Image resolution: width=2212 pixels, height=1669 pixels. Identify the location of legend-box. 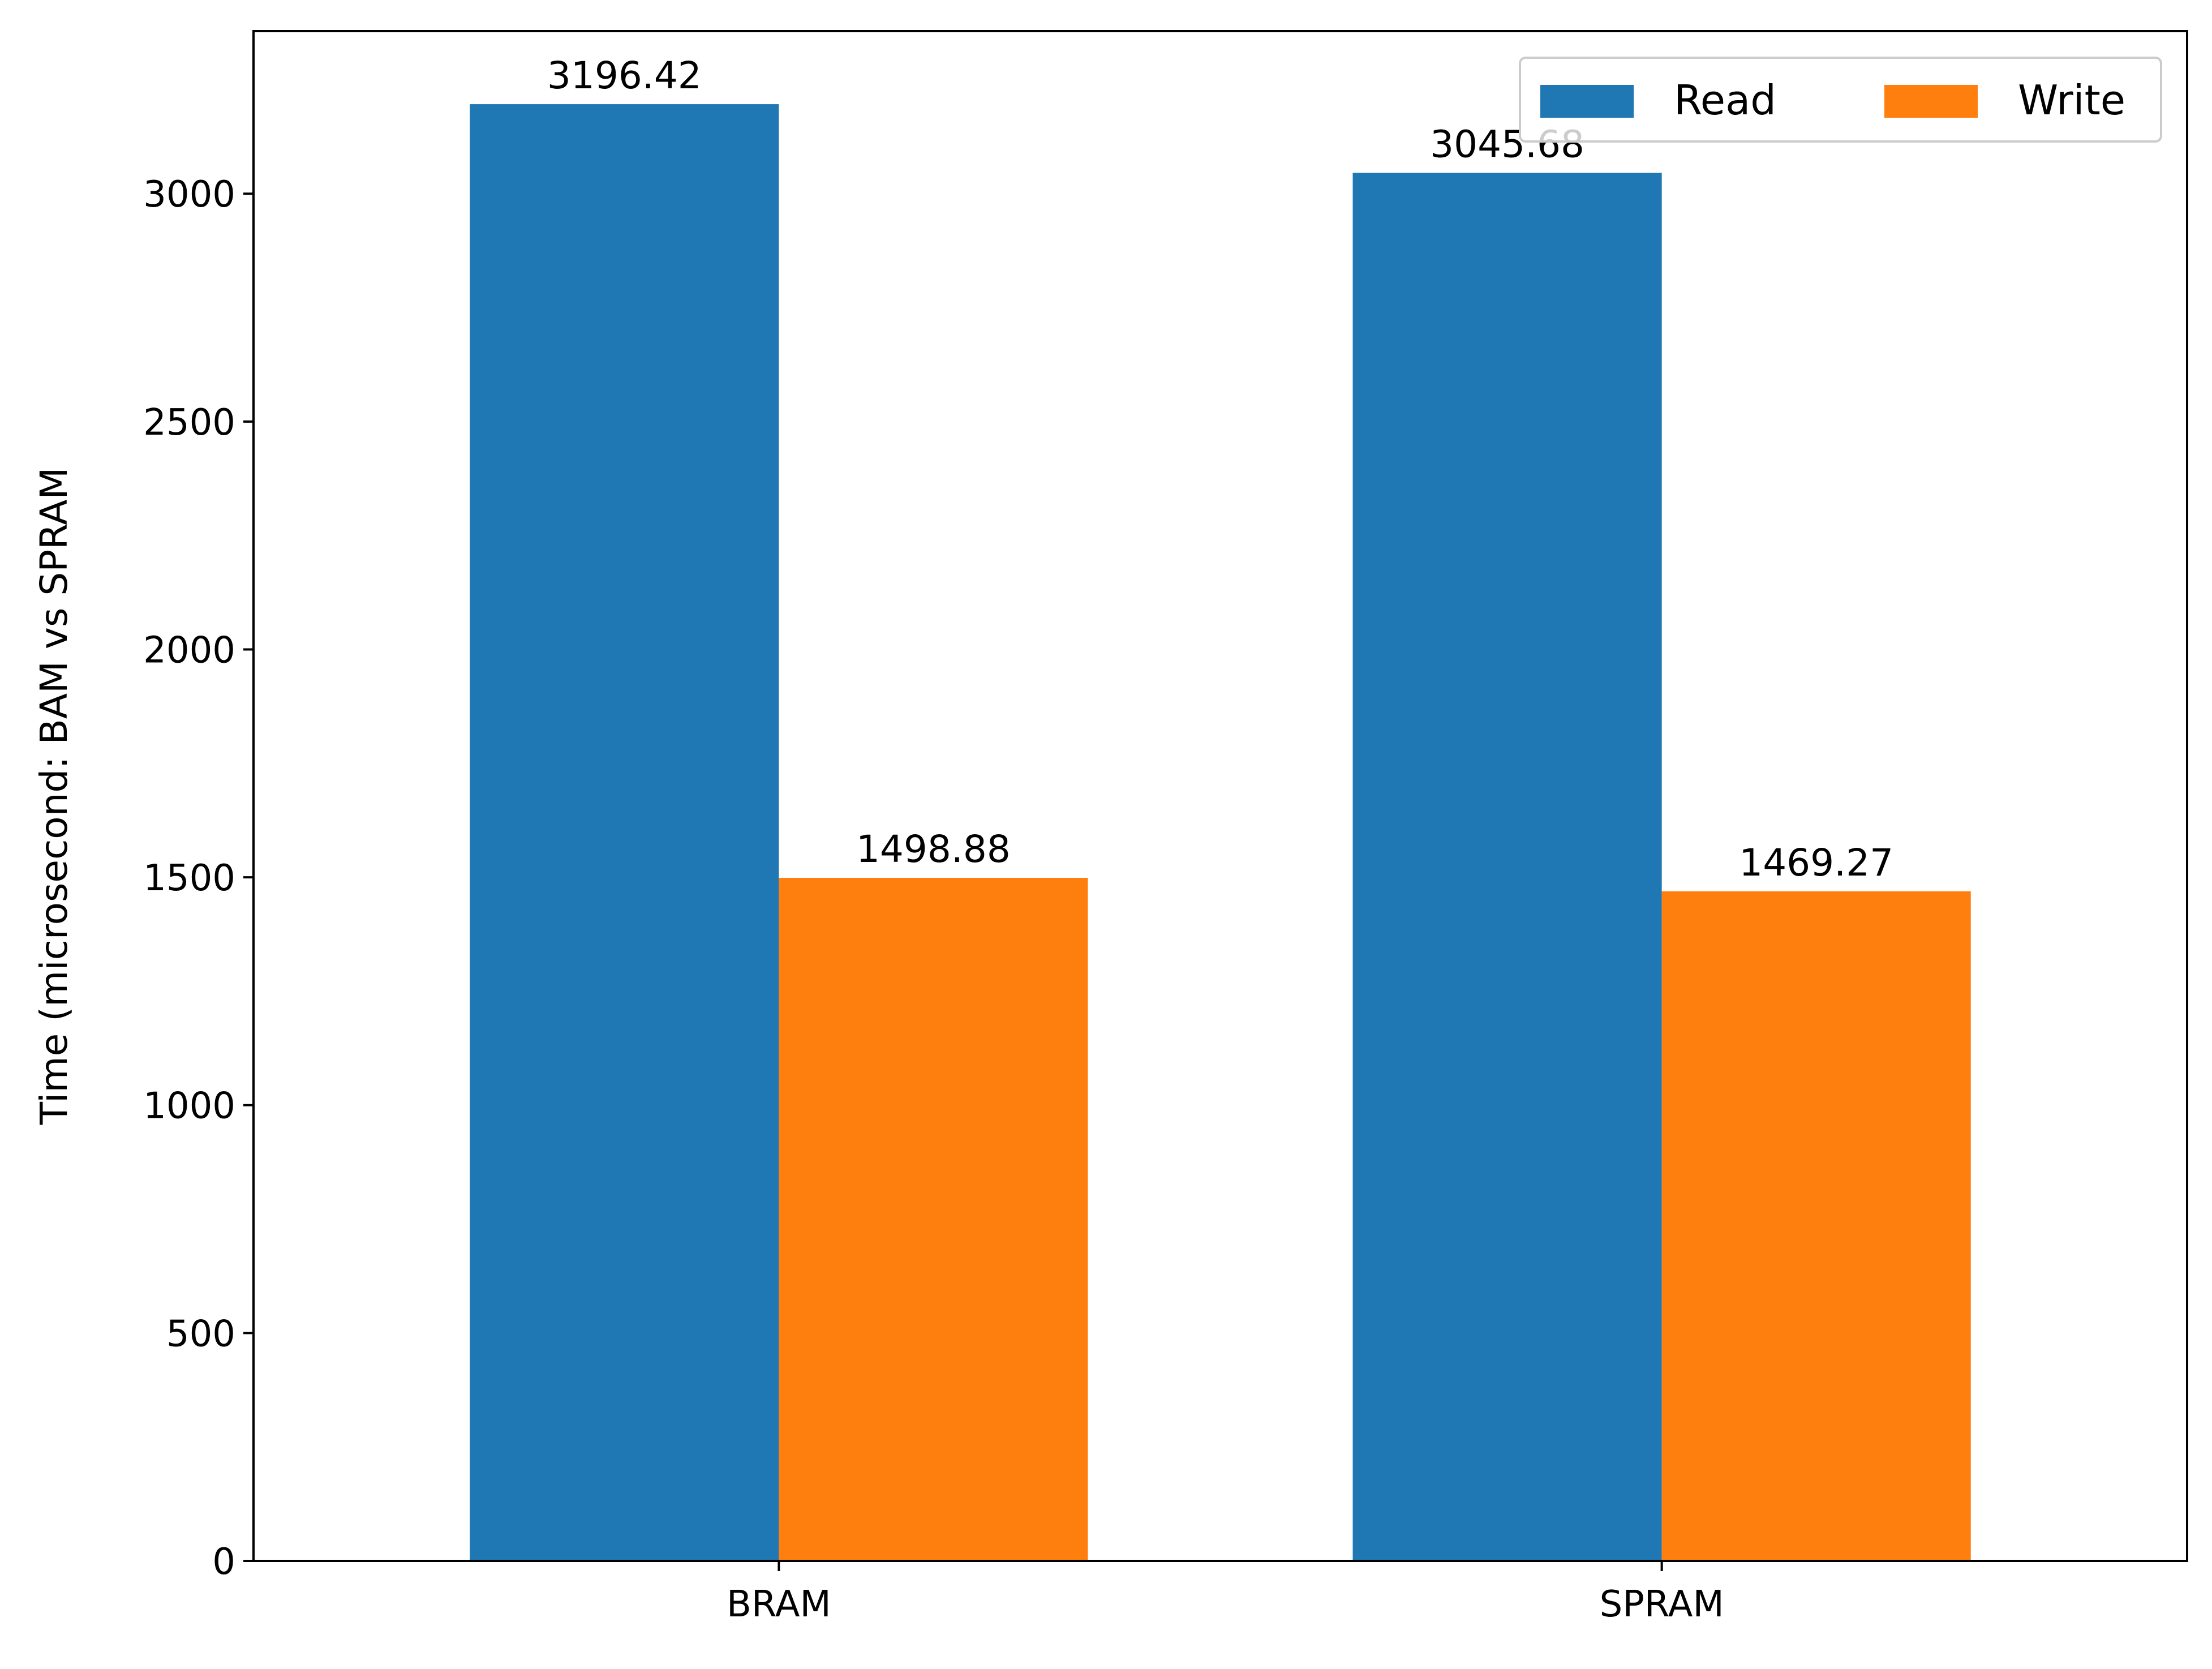
(1841, 100).